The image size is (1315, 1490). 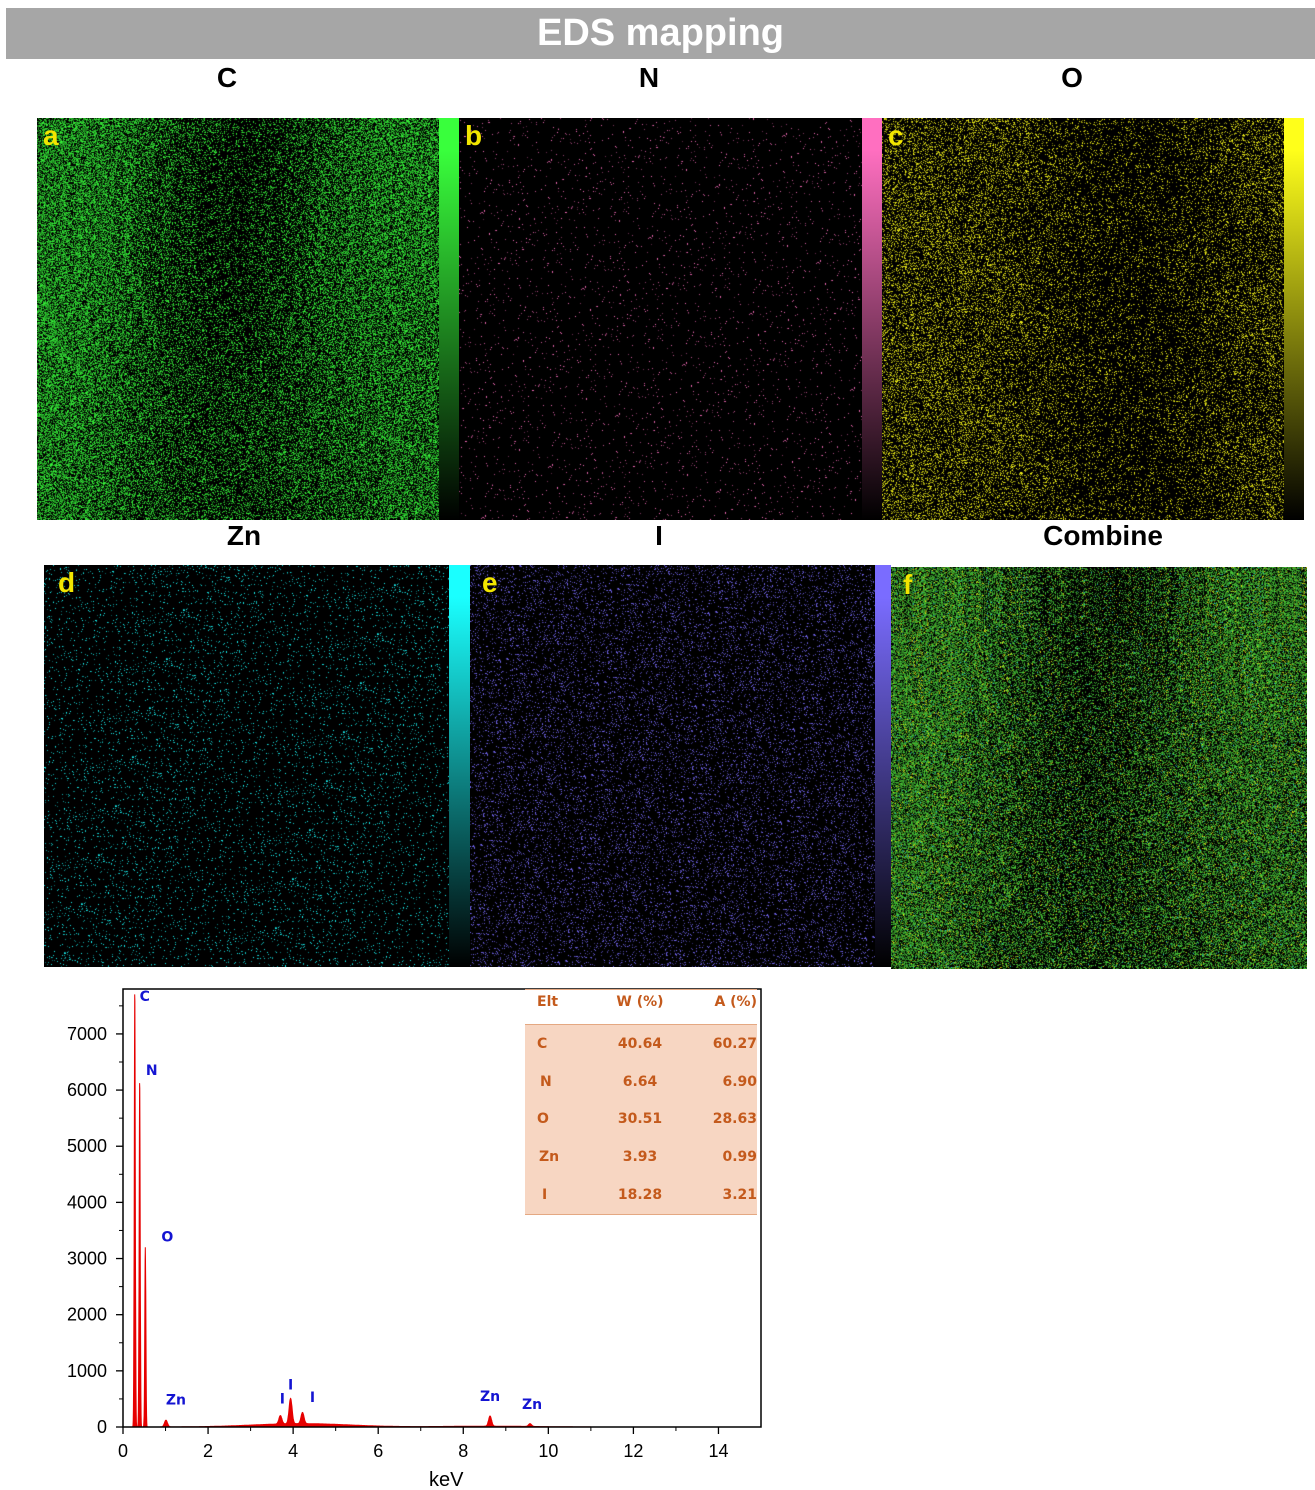 What do you see at coordinates (1072, 77) in the screenshot?
I see `map-label-o: O` at bounding box center [1072, 77].